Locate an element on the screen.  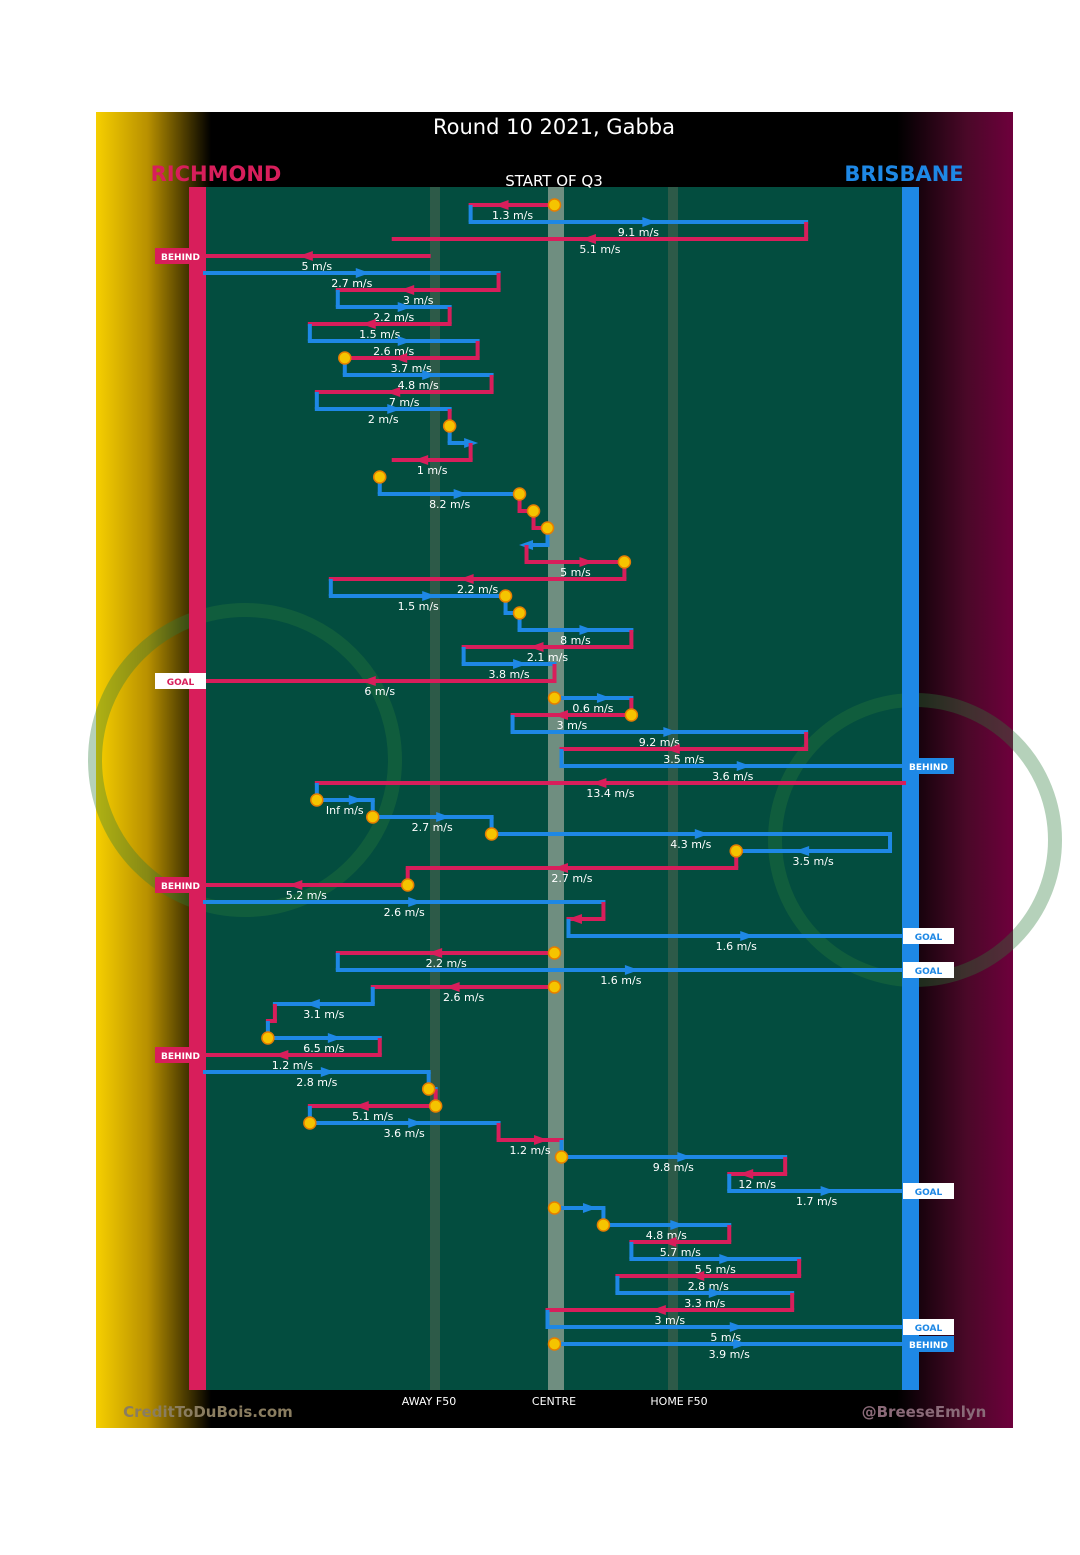
credit-right: @BreeseEmlyn is located at coordinates (924, 1412).